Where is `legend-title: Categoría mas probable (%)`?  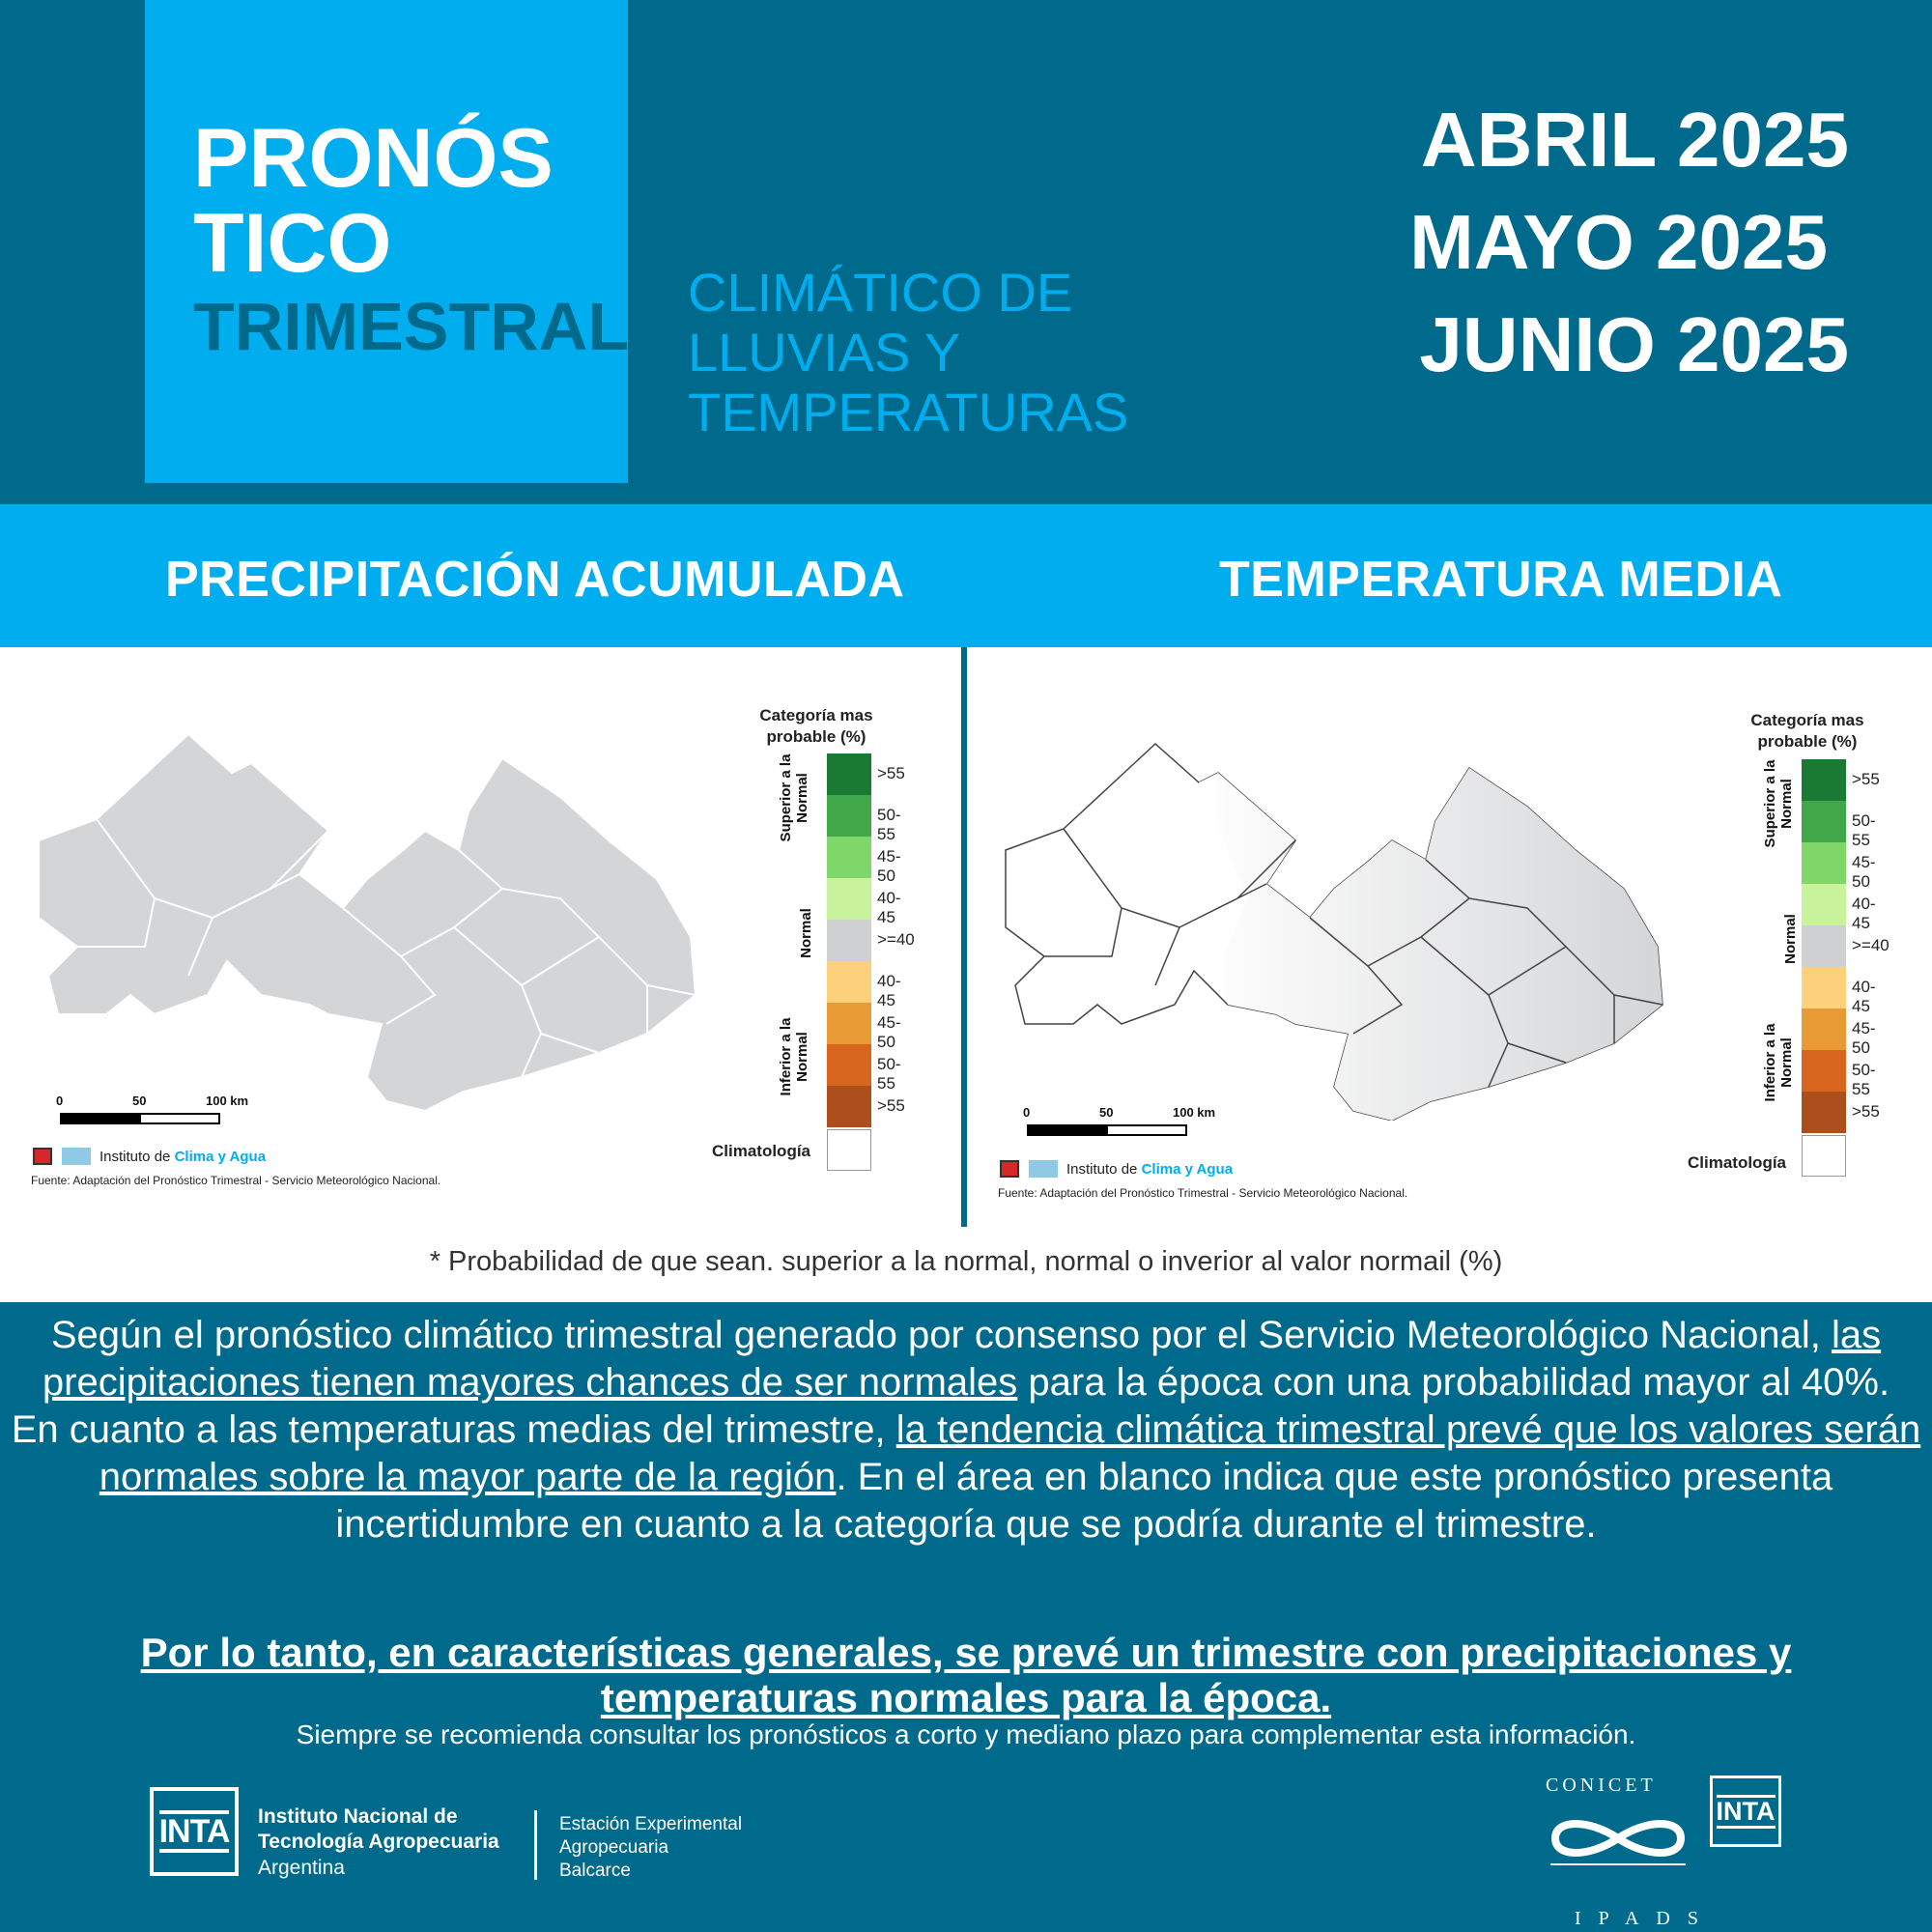
legend-title: Categoría mas probable (%) is located at coordinates (816, 726).